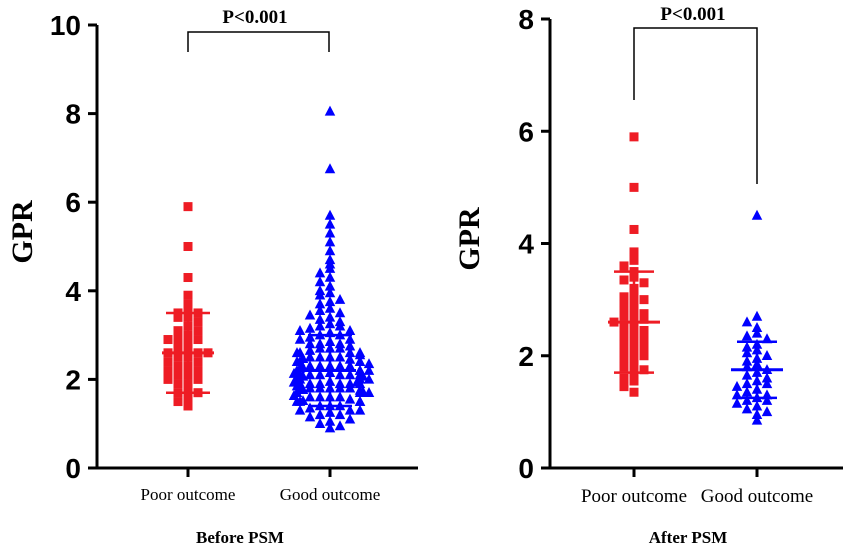 The width and height of the screenshot is (851, 552). Describe the element at coordinates (526, 19) in the screenshot. I see `y-tick-label: 8` at that location.